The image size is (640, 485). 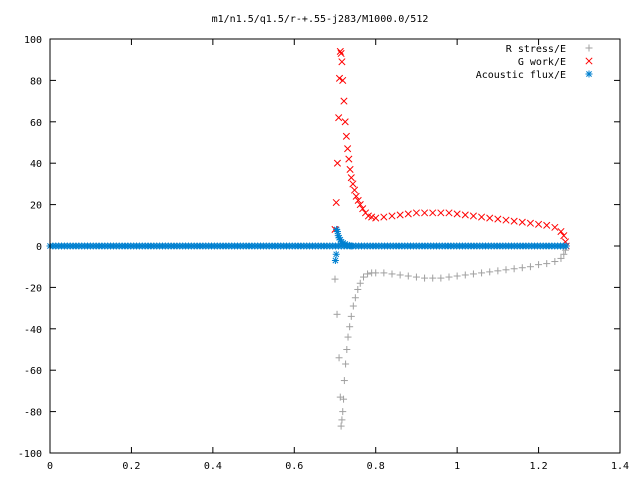 What do you see at coordinates (542, 62) in the screenshot?
I see `legend-label: G work/E` at bounding box center [542, 62].